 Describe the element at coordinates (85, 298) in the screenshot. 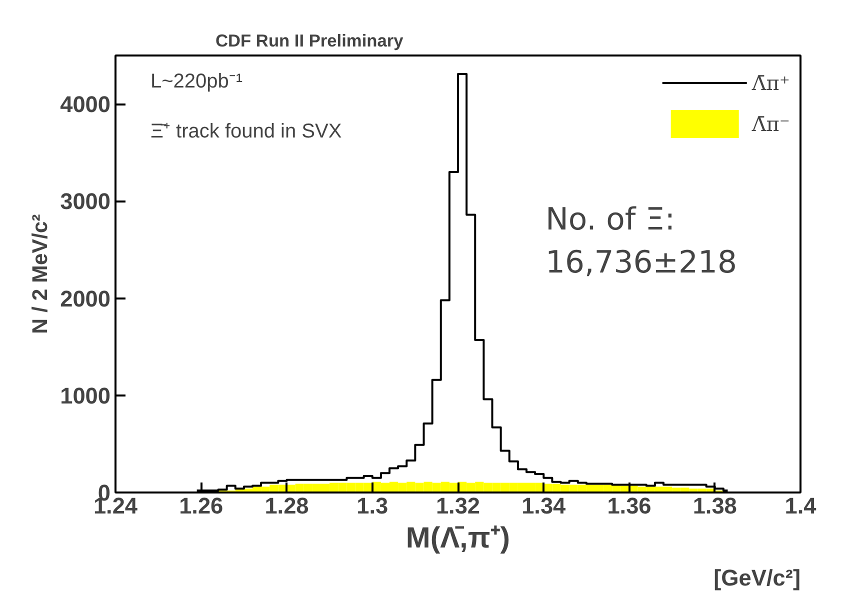

I see `y-tick-label: 2000` at that location.